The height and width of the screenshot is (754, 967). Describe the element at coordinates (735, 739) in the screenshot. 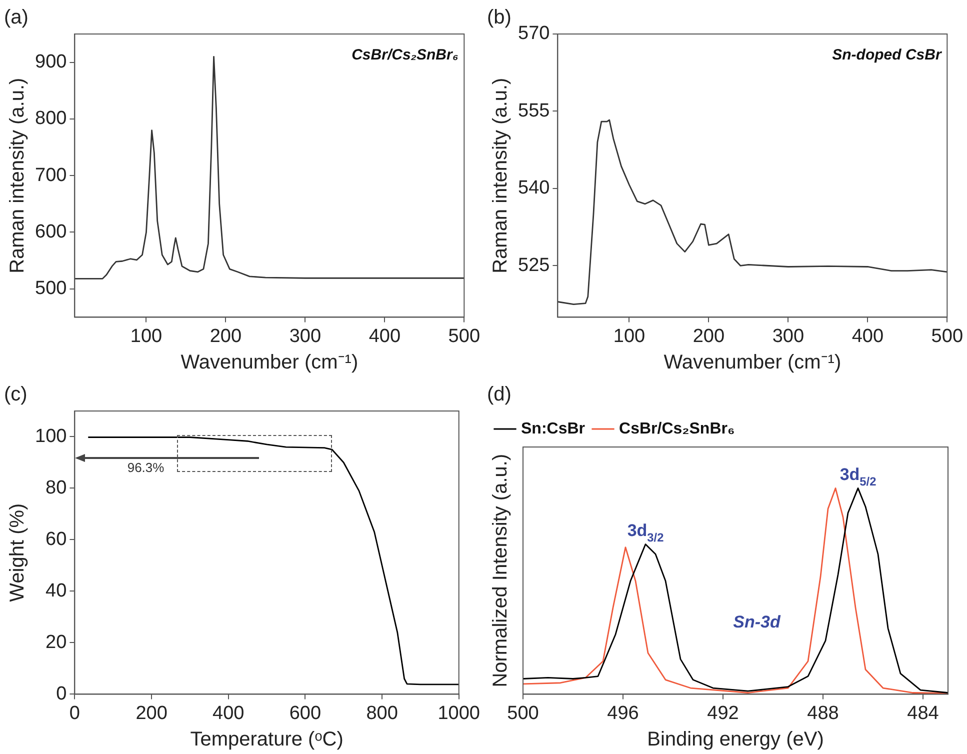

I see `x-axis-title: Binding energy (eV)` at that location.